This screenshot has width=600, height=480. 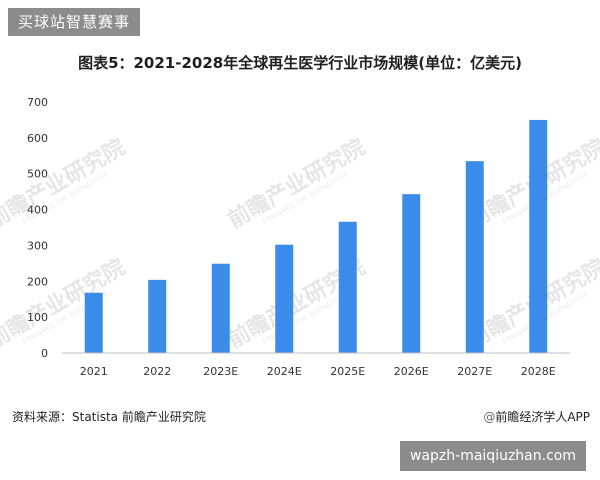 I want to click on y-tick-label: 400, so click(x=37, y=210).